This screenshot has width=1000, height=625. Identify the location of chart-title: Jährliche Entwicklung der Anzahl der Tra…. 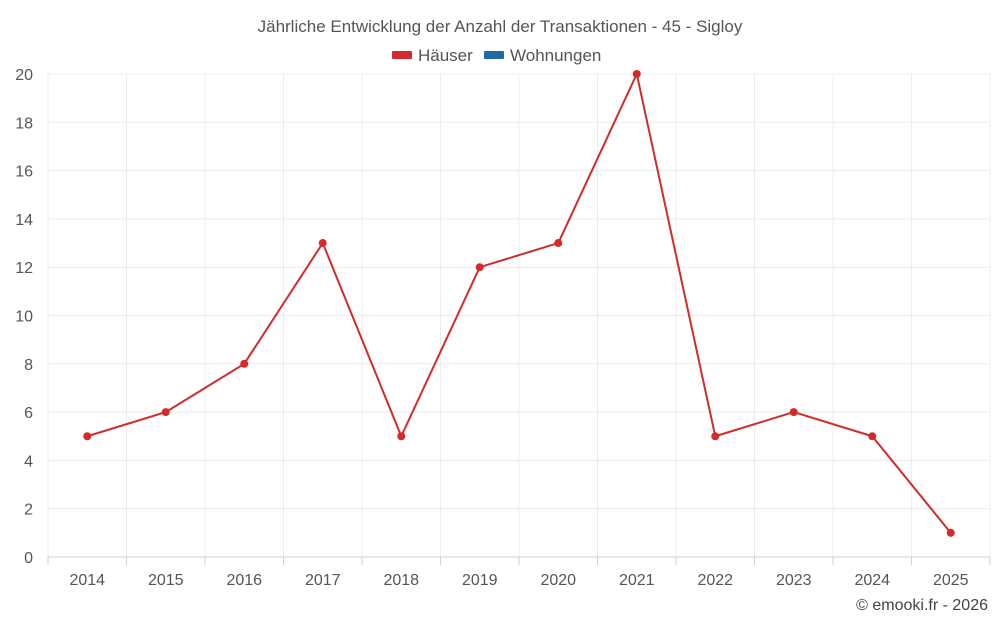
(500, 26).